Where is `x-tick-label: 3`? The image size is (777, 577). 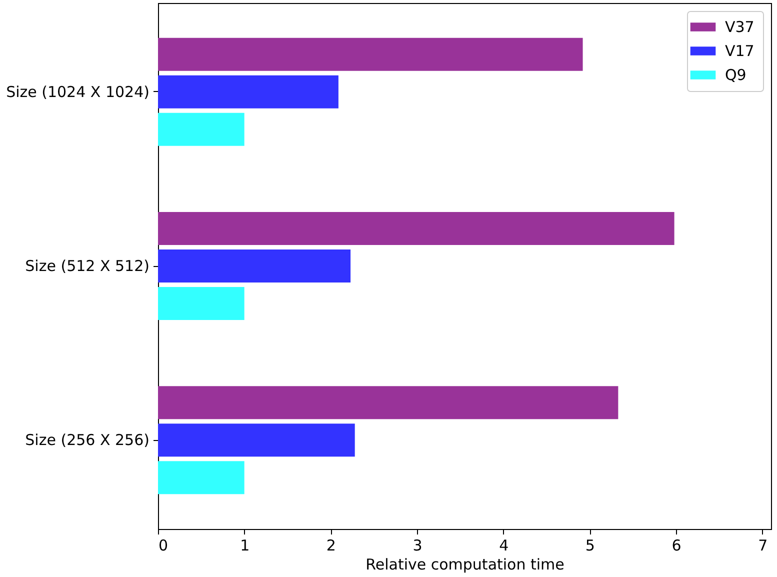 x-tick-label: 3 is located at coordinates (417, 545).